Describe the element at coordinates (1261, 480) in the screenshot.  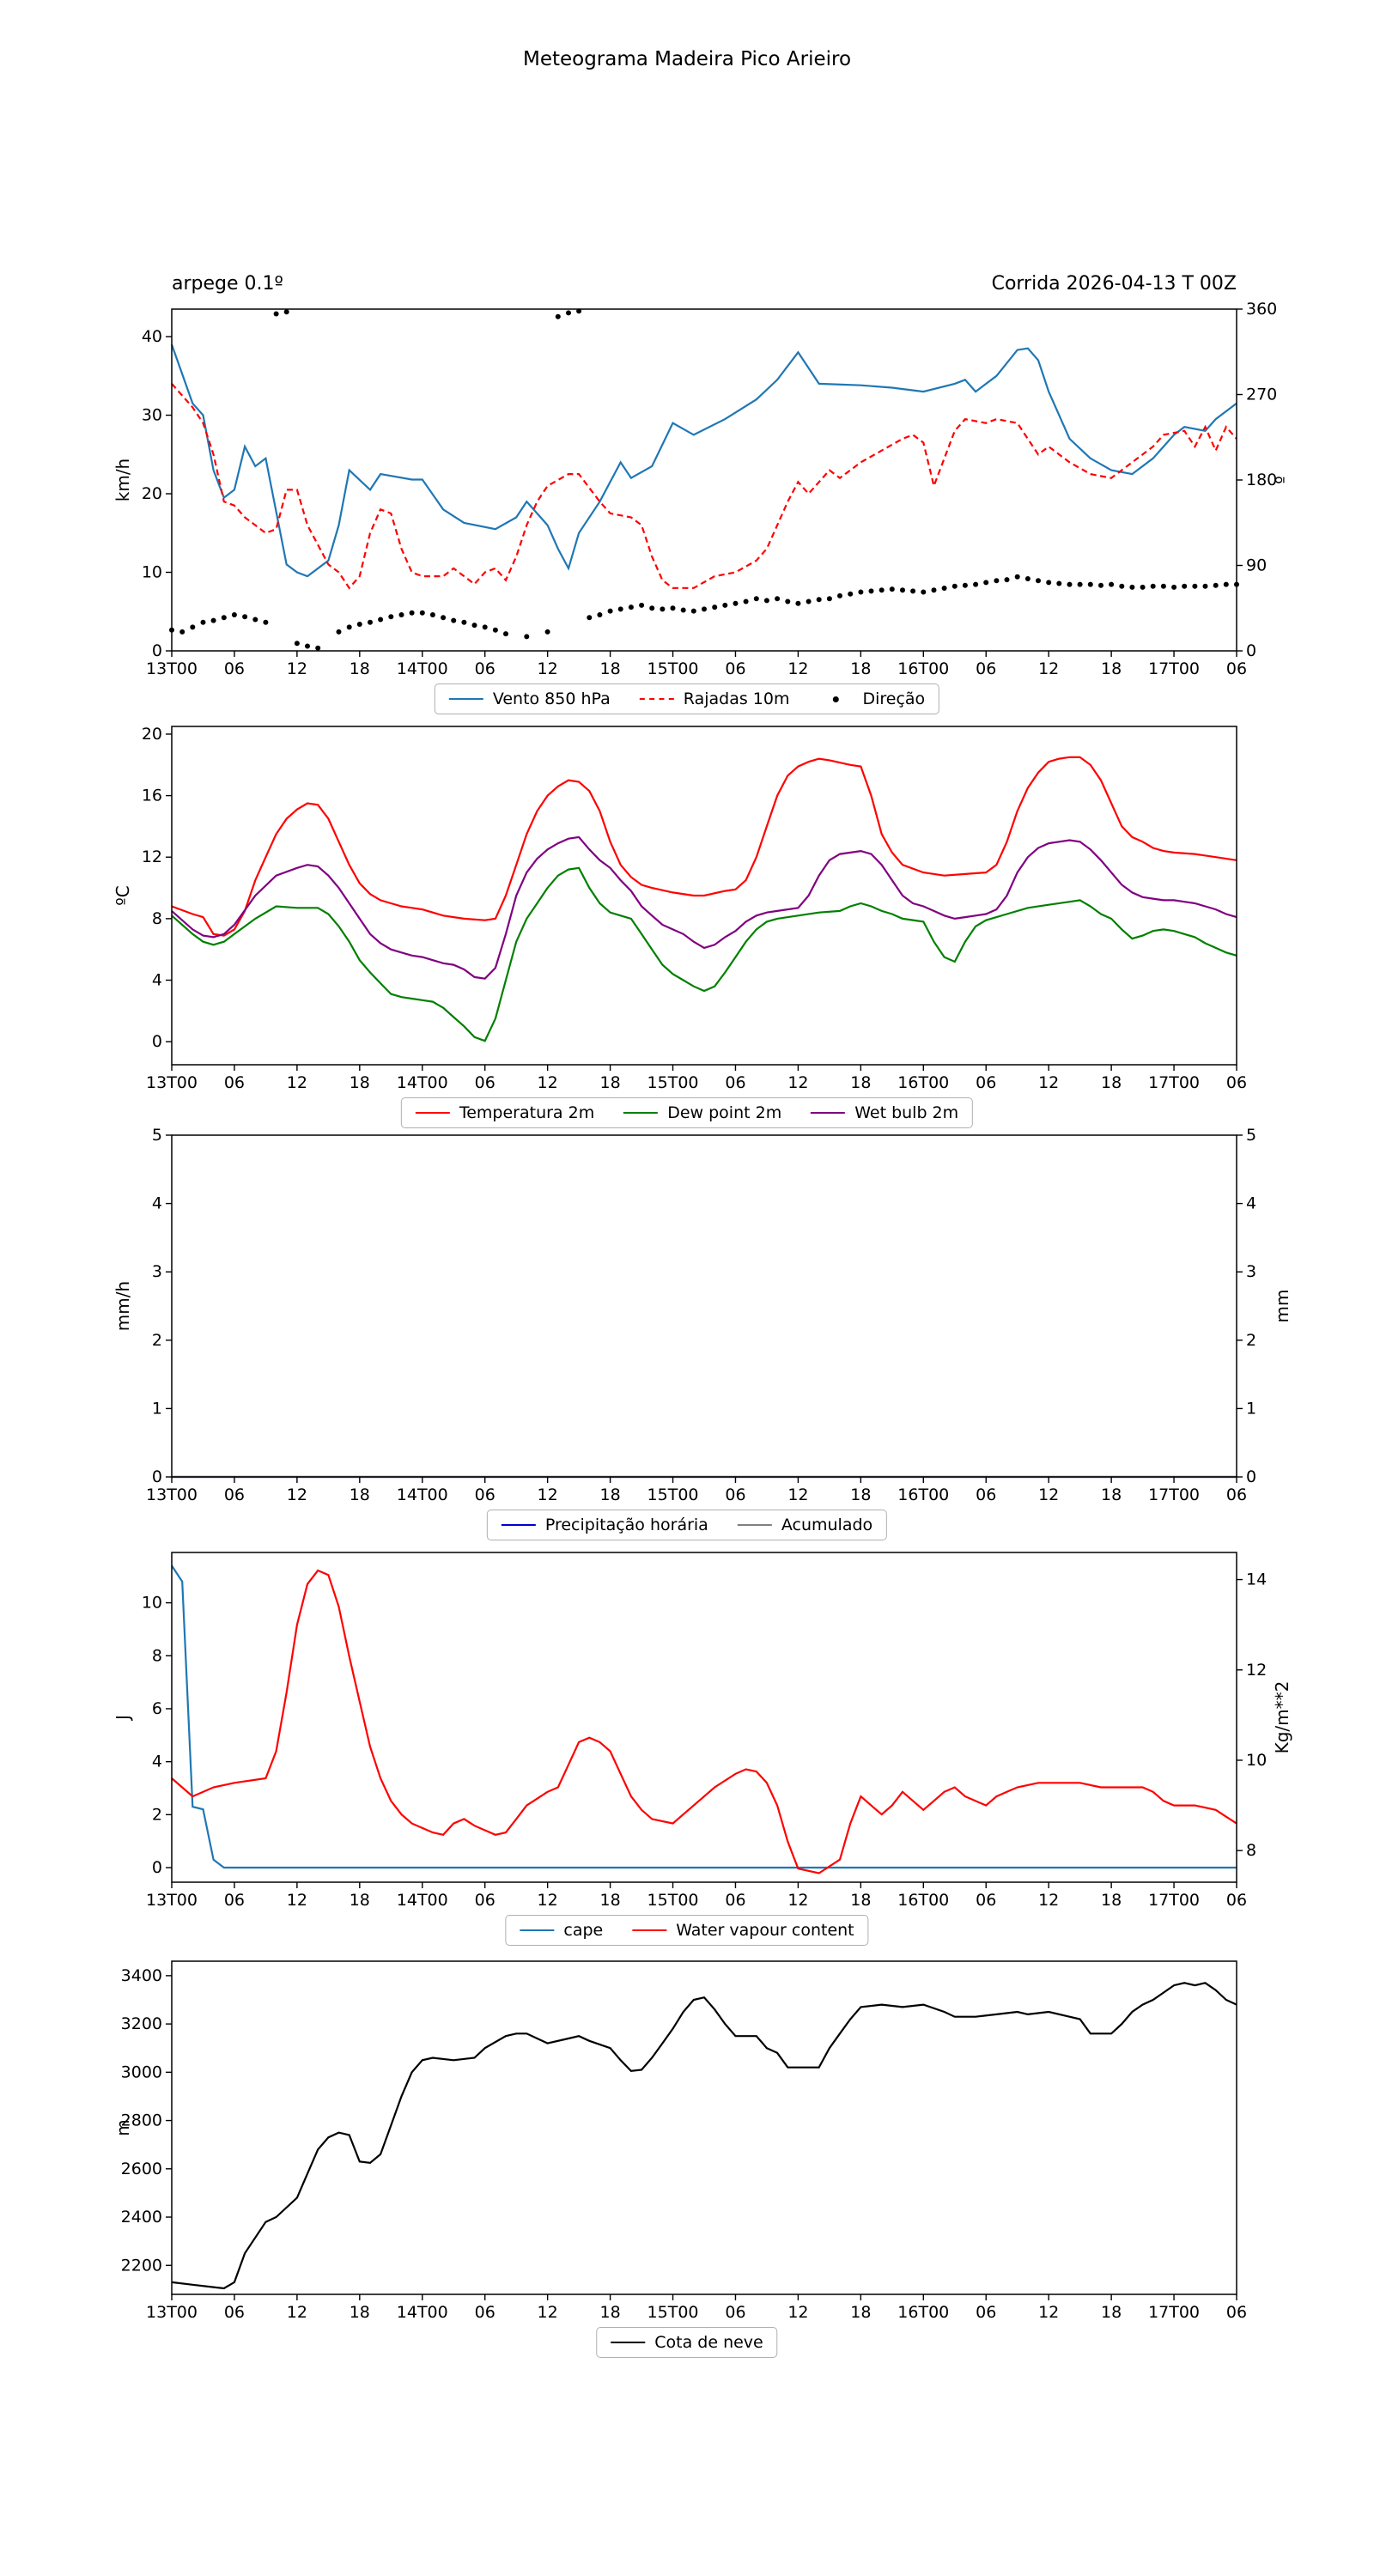
I see `y-tick-label-right: 180` at that location.